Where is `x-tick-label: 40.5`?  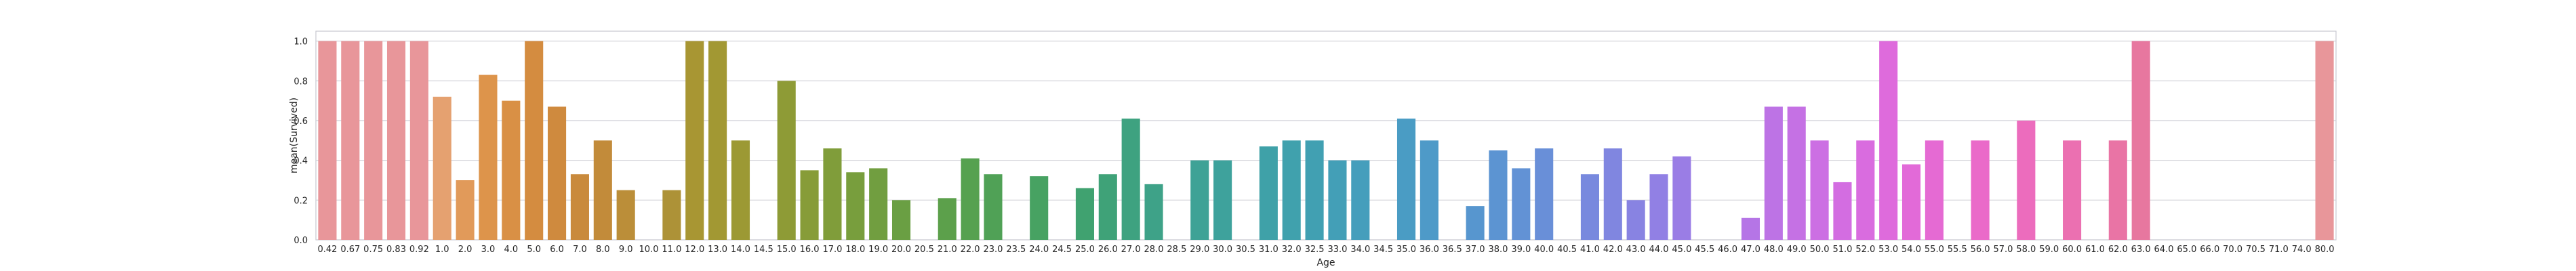
x-tick-label: 40.5 is located at coordinates (1567, 250).